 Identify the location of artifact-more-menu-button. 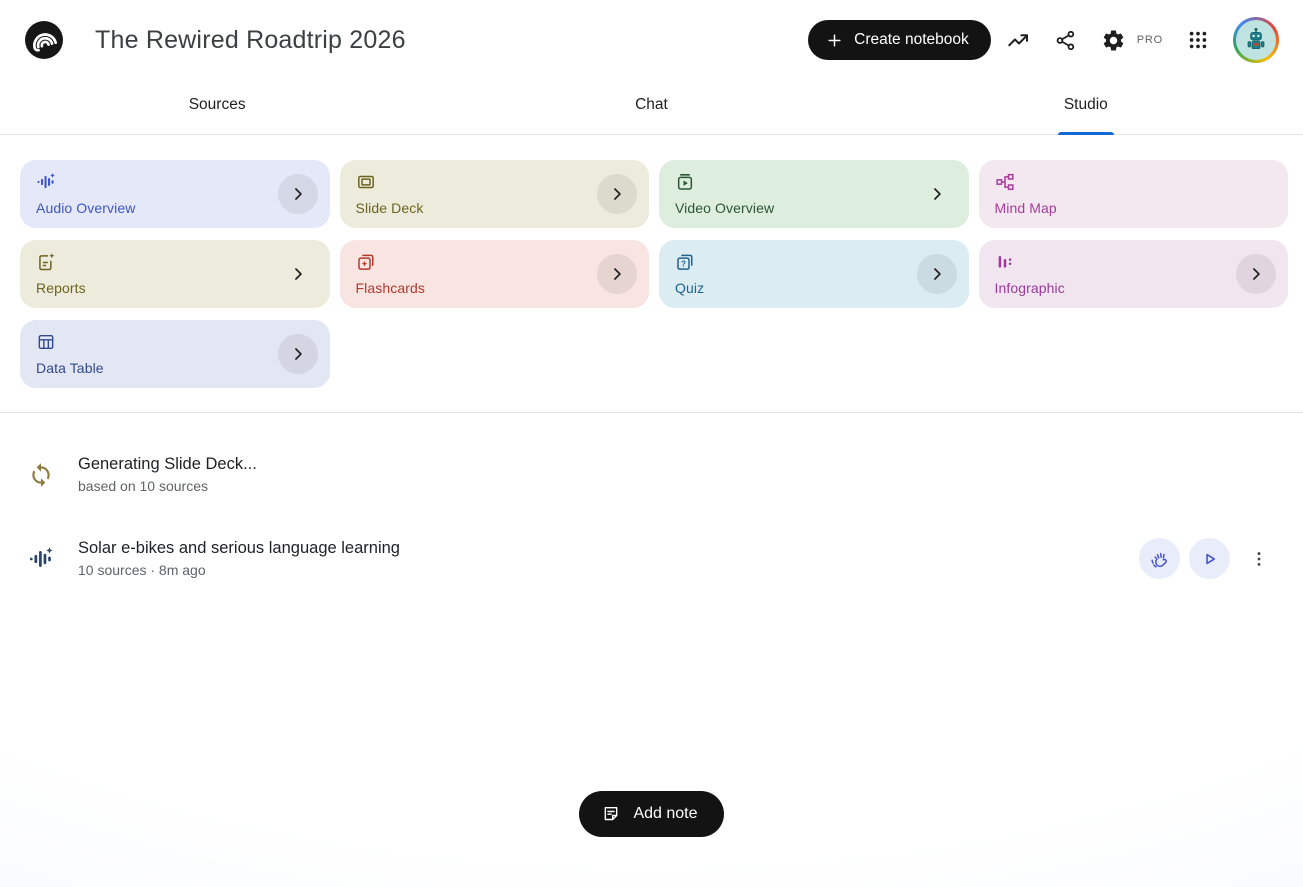
(1259, 559).